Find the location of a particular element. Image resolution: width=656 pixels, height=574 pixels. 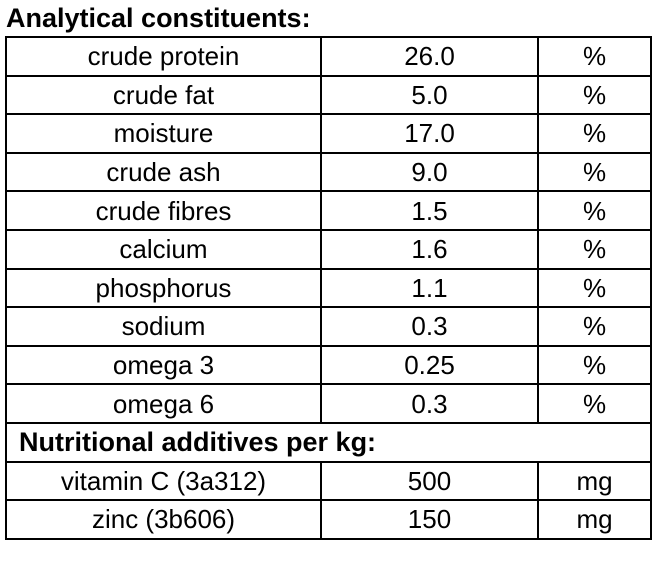

table-row: crude protein 26.0 % is located at coordinates (328, 56).